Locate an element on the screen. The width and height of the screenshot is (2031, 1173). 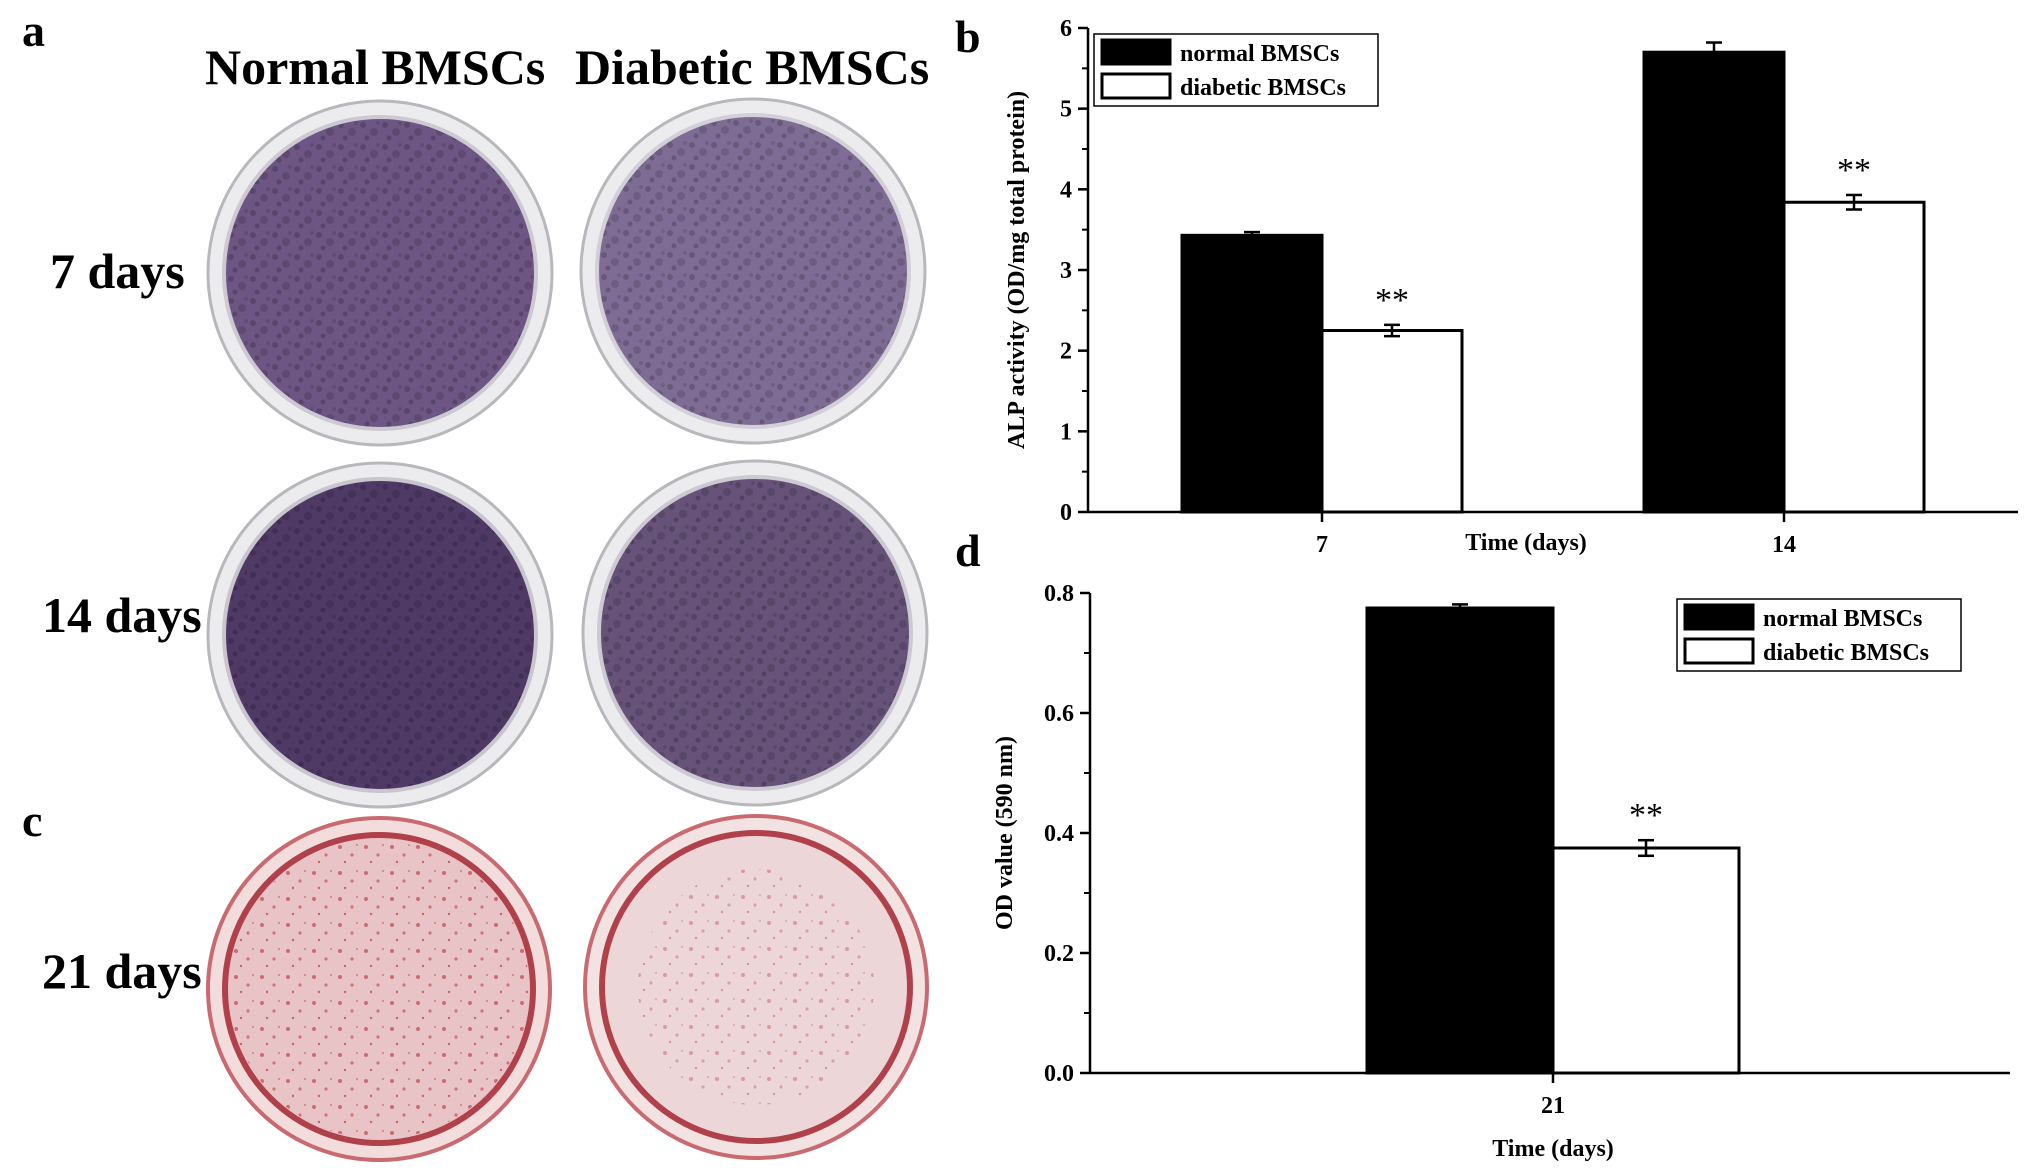
chart-b-legend-label: normal BMSCs is located at coordinates (1259, 54).